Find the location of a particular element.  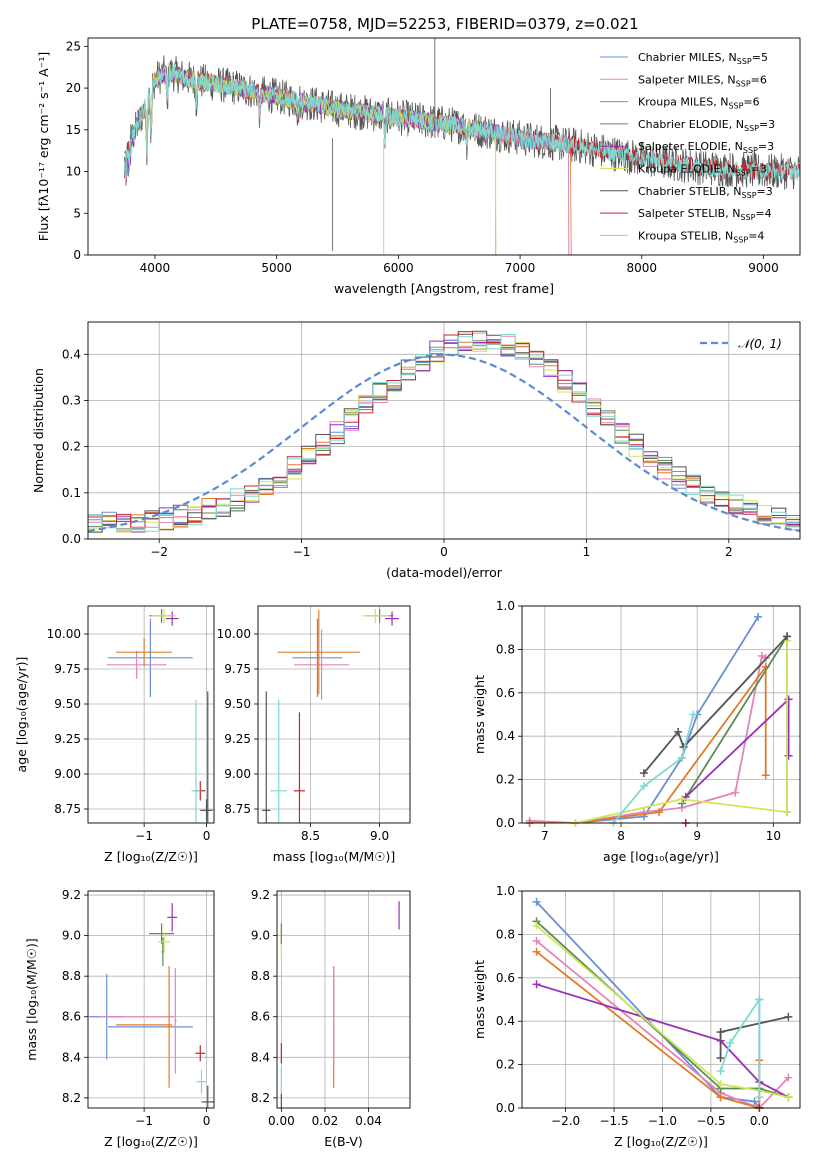

legend-entry: Chabrier MILES, NSSP=5 is located at coordinates (703, 58).